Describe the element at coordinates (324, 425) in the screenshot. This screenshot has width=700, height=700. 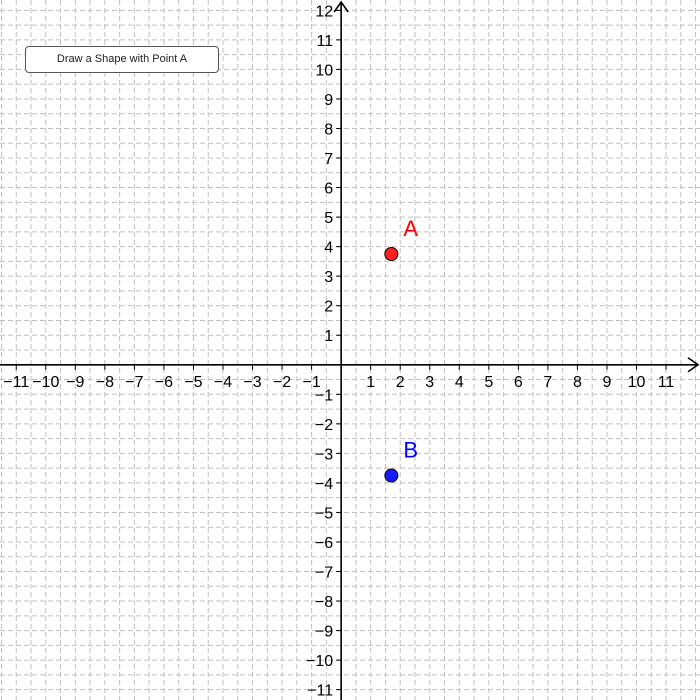
I see `y-tick-label: −2` at that location.